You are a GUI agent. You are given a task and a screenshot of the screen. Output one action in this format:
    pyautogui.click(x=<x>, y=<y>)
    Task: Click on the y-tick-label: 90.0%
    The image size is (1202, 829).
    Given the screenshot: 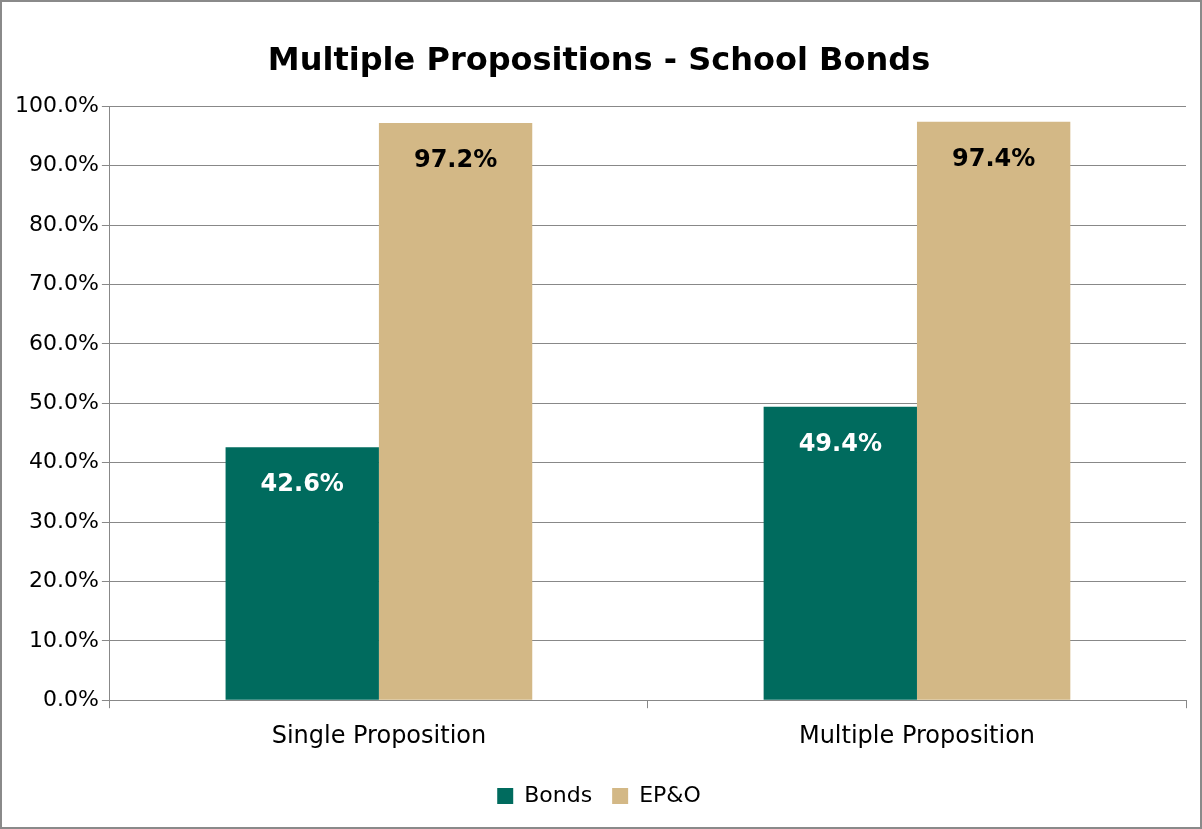 What is the action you would take?
    pyautogui.click(x=64, y=164)
    